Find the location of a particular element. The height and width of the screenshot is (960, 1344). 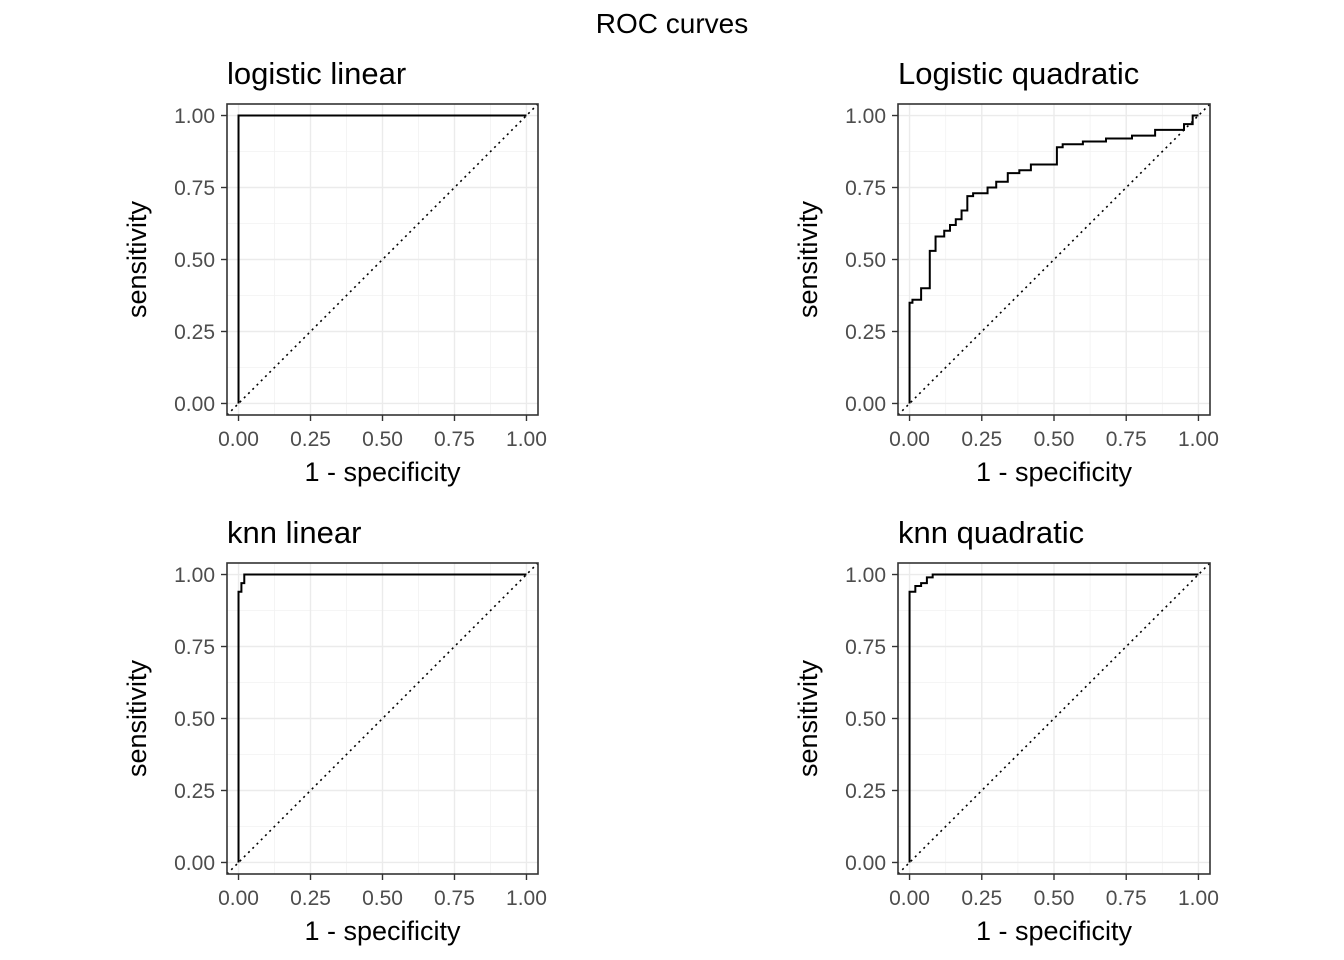

panel-2-title: Logistic quadratic is located at coordinates (1018, 73).